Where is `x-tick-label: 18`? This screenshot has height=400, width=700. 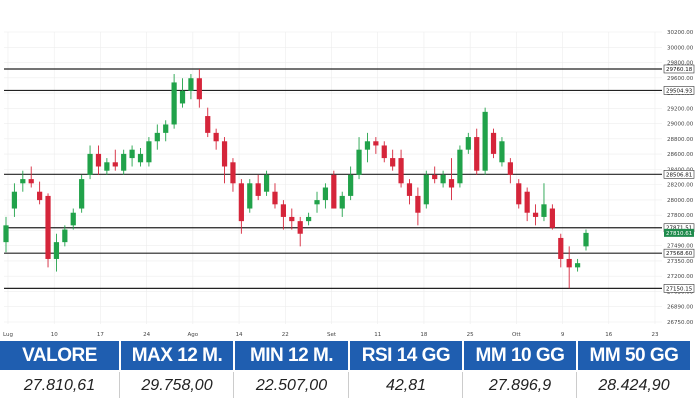
x-tick-label: 18 is located at coordinates (423, 335).